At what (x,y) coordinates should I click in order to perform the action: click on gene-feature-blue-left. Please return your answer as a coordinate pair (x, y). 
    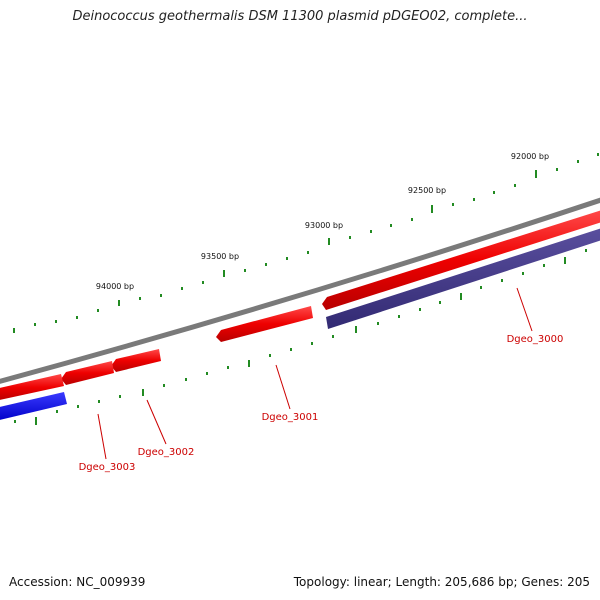
    Looking at the image, I should click on (33, 406).